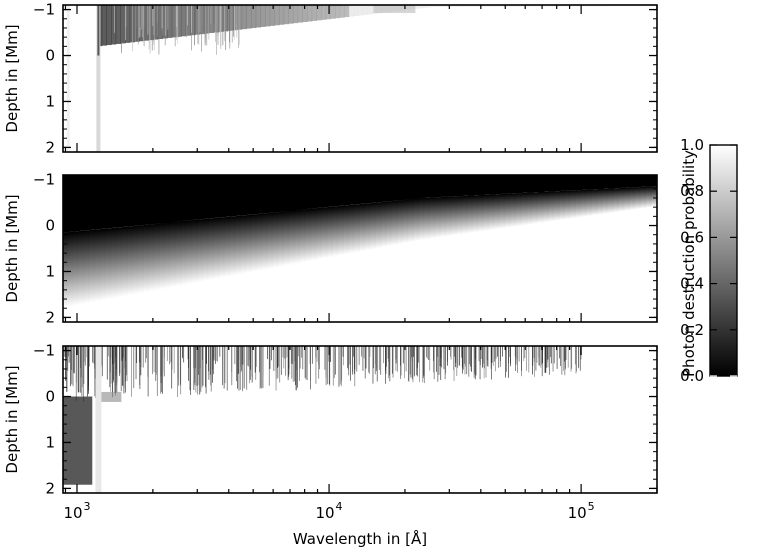 The height and width of the screenshot is (552, 765). I want to click on colorbar-tick-label: 0.2, so click(692, 330).